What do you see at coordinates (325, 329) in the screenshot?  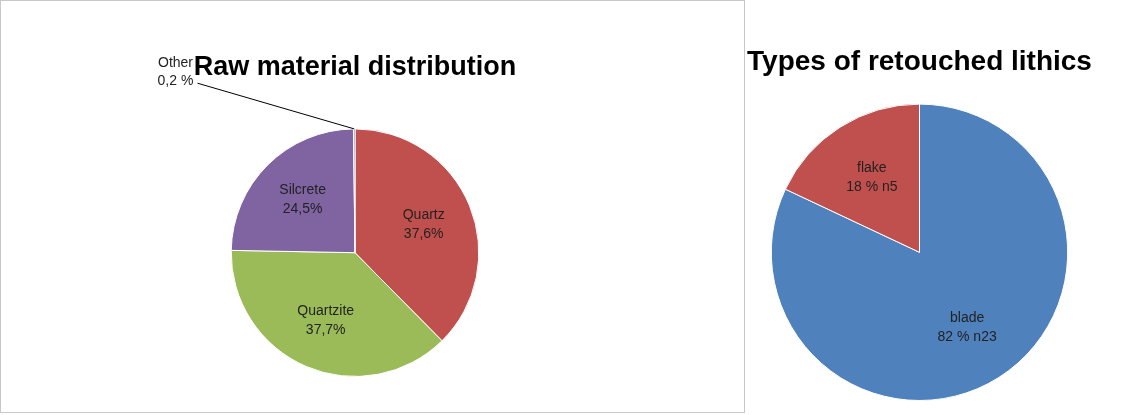 I see `data-label: 37,7%` at bounding box center [325, 329].